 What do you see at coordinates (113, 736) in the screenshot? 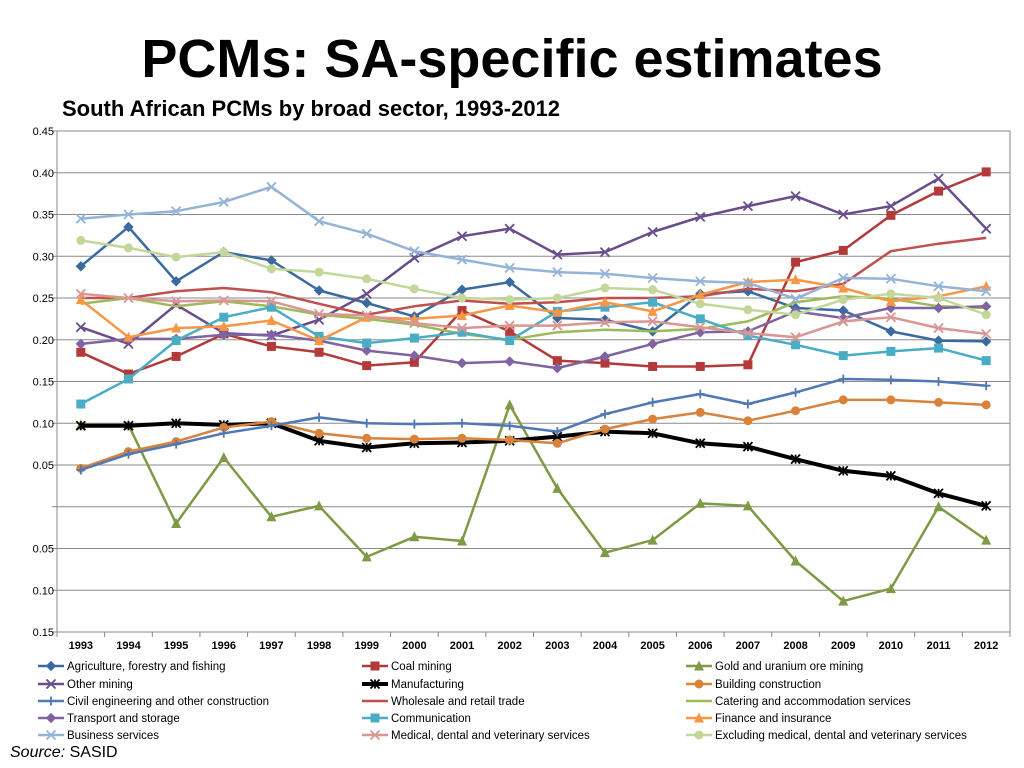
I see `legend-label: Business services` at bounding box center [113, 736].